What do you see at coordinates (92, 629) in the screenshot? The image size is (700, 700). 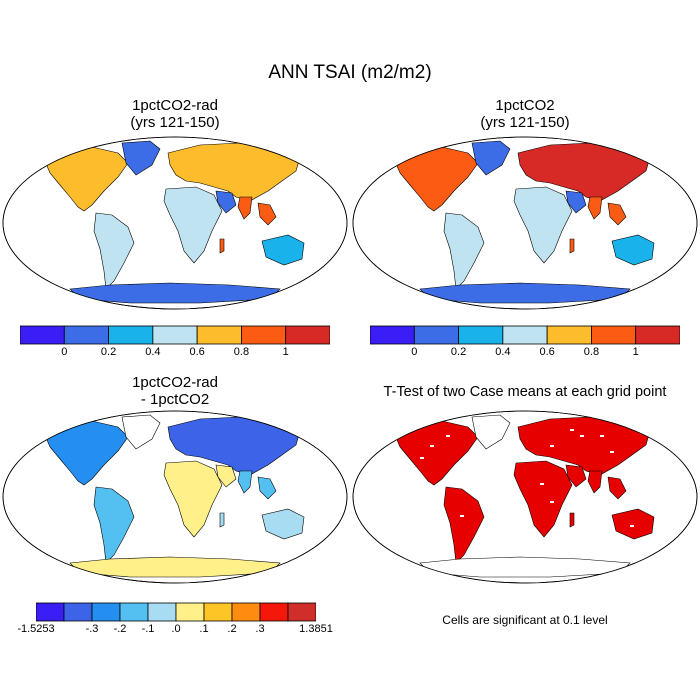 I see `colorbar-tick-label: -.3` at bounding box center [92, 629].